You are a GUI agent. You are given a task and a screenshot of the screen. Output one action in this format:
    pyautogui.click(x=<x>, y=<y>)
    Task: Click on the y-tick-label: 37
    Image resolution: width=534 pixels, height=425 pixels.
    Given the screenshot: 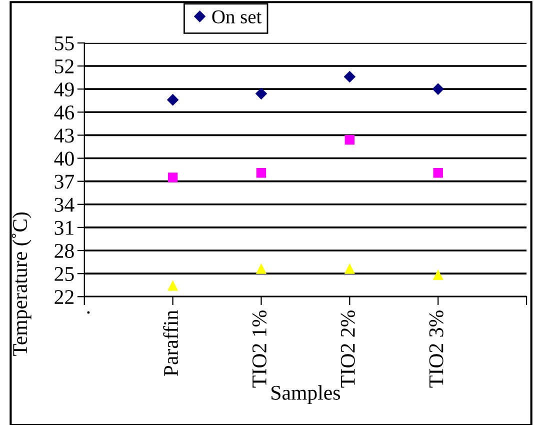 What is the action you would take?
    pyautogui.click(x=64, y=181)
    